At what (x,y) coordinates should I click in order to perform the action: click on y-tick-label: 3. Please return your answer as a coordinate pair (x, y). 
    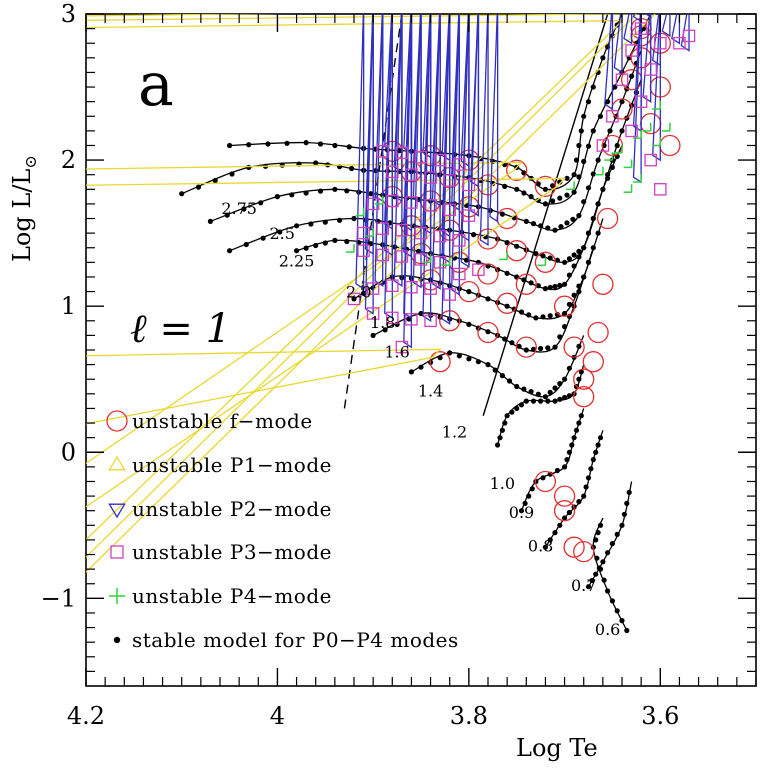
    Looking at the image, I should click on (68, 14).